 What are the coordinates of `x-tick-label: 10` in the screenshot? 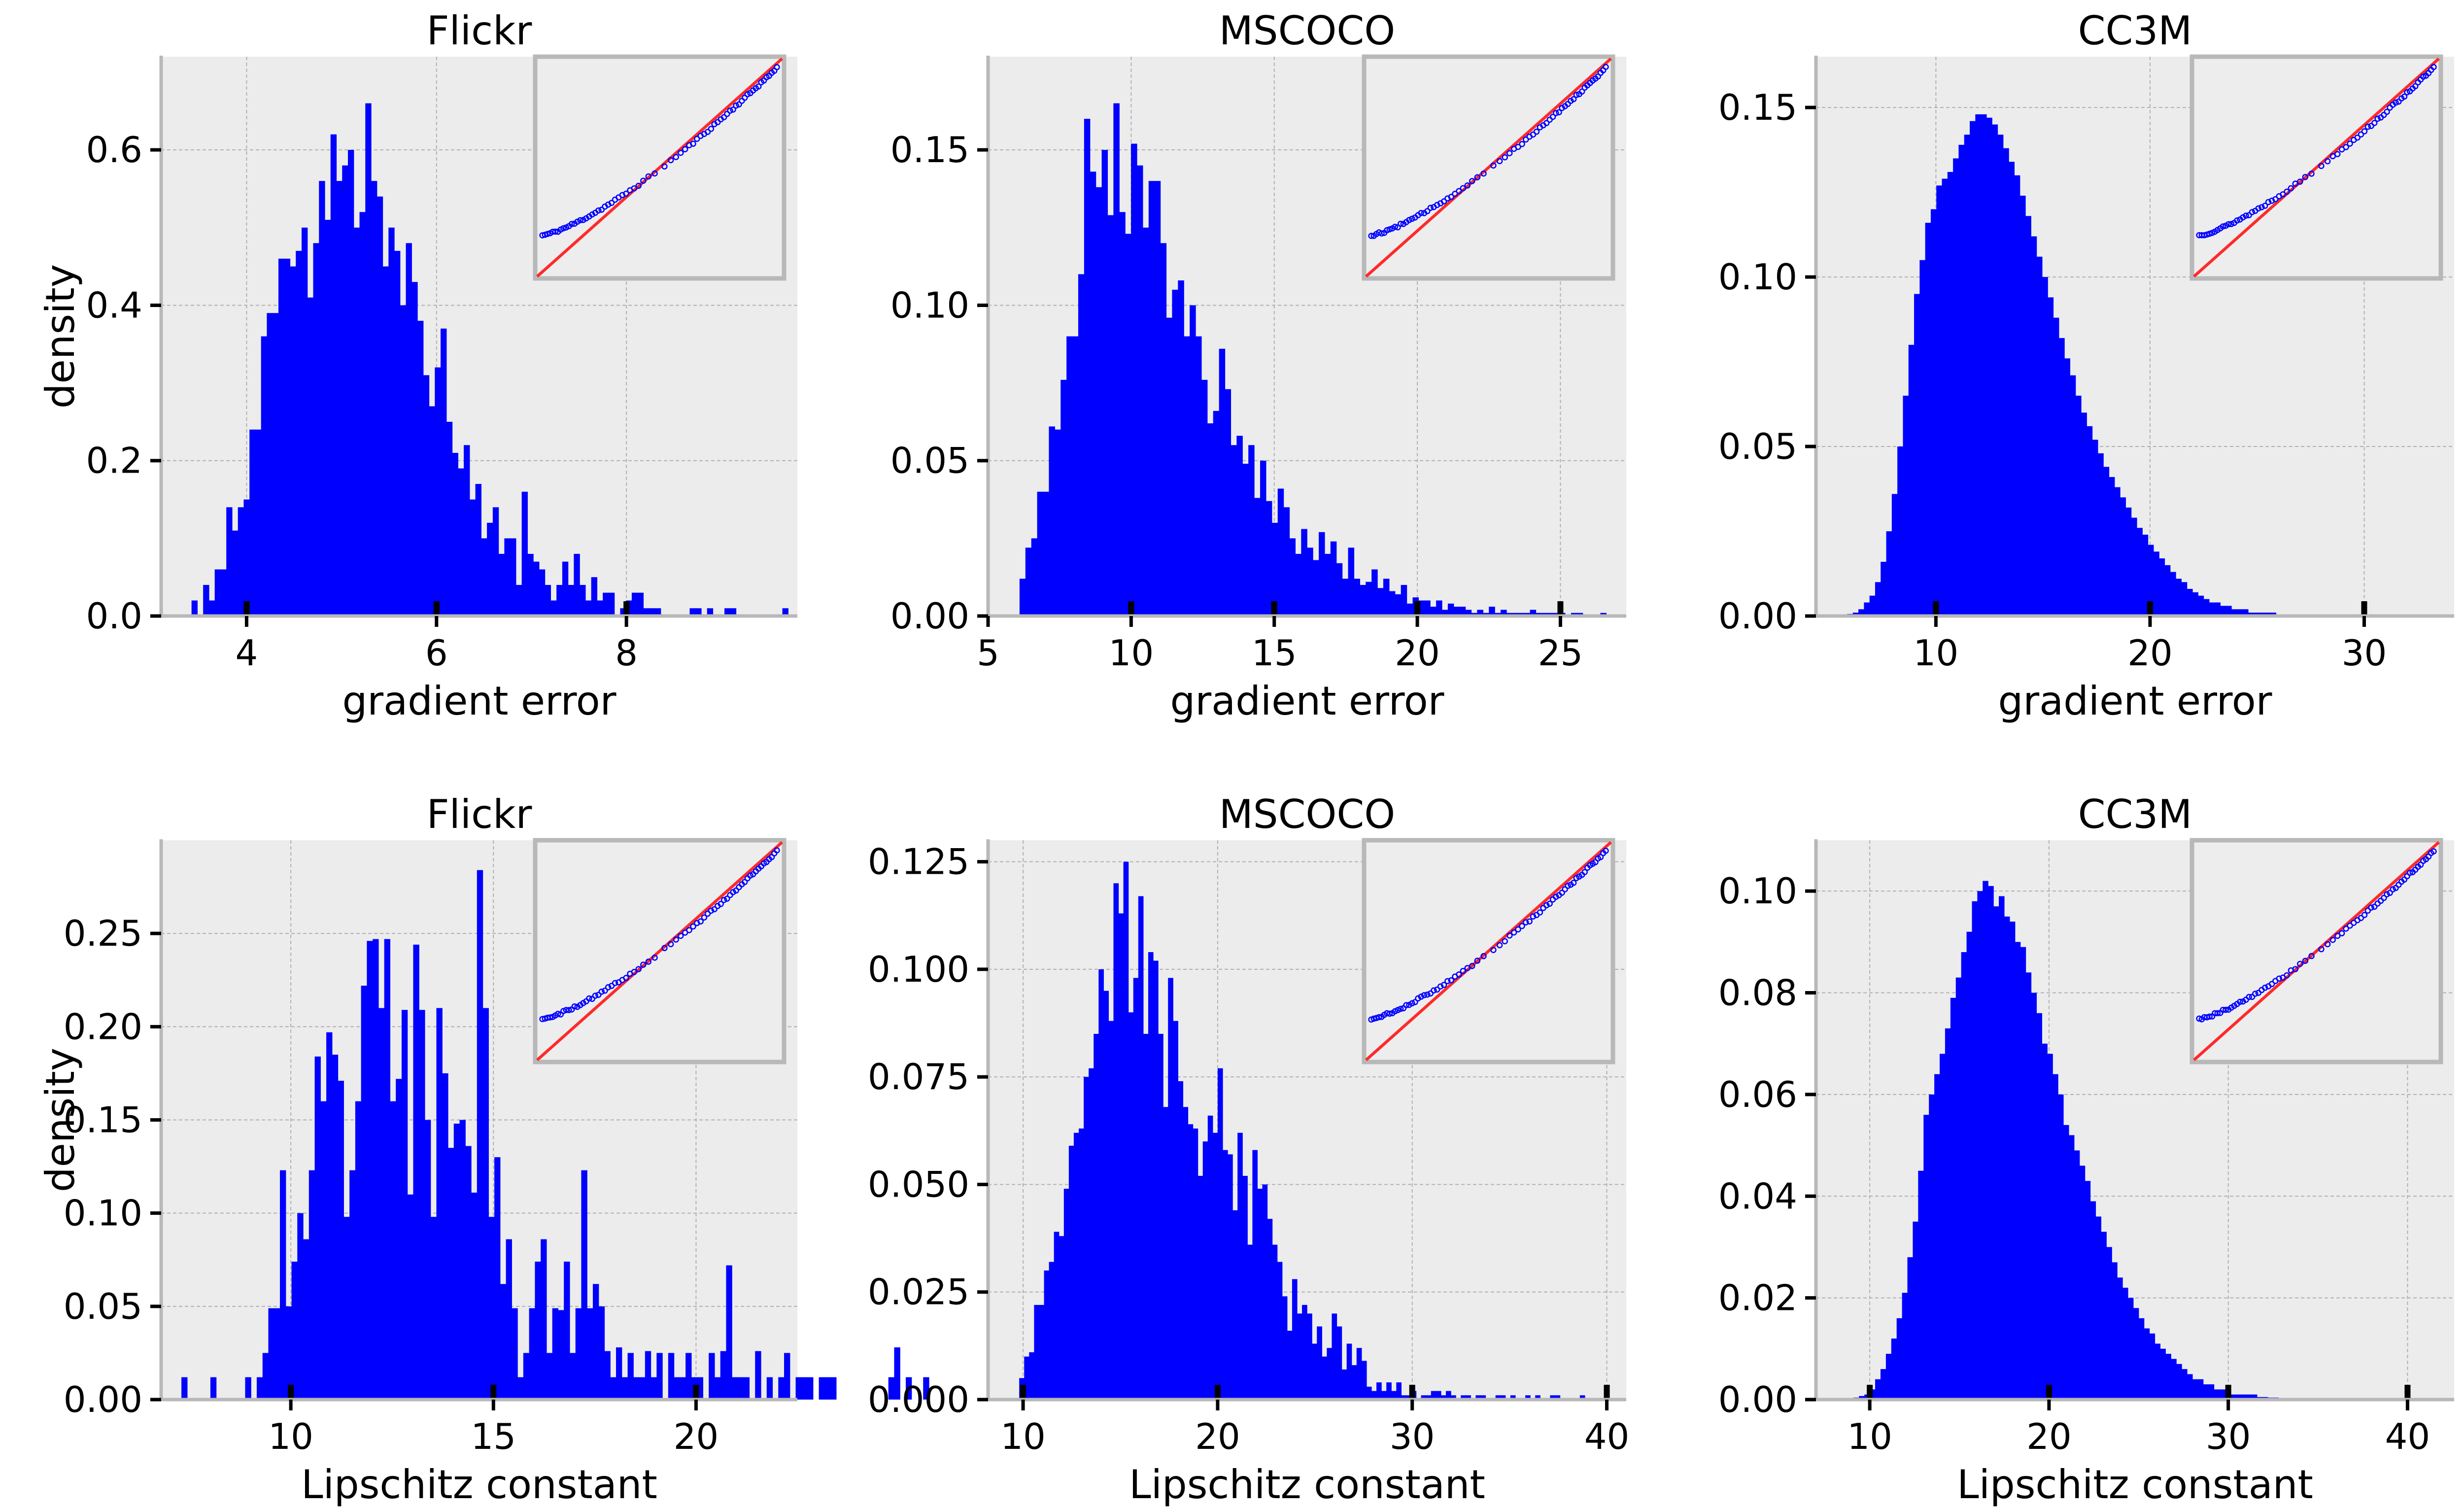 It's located at (1936, 653).